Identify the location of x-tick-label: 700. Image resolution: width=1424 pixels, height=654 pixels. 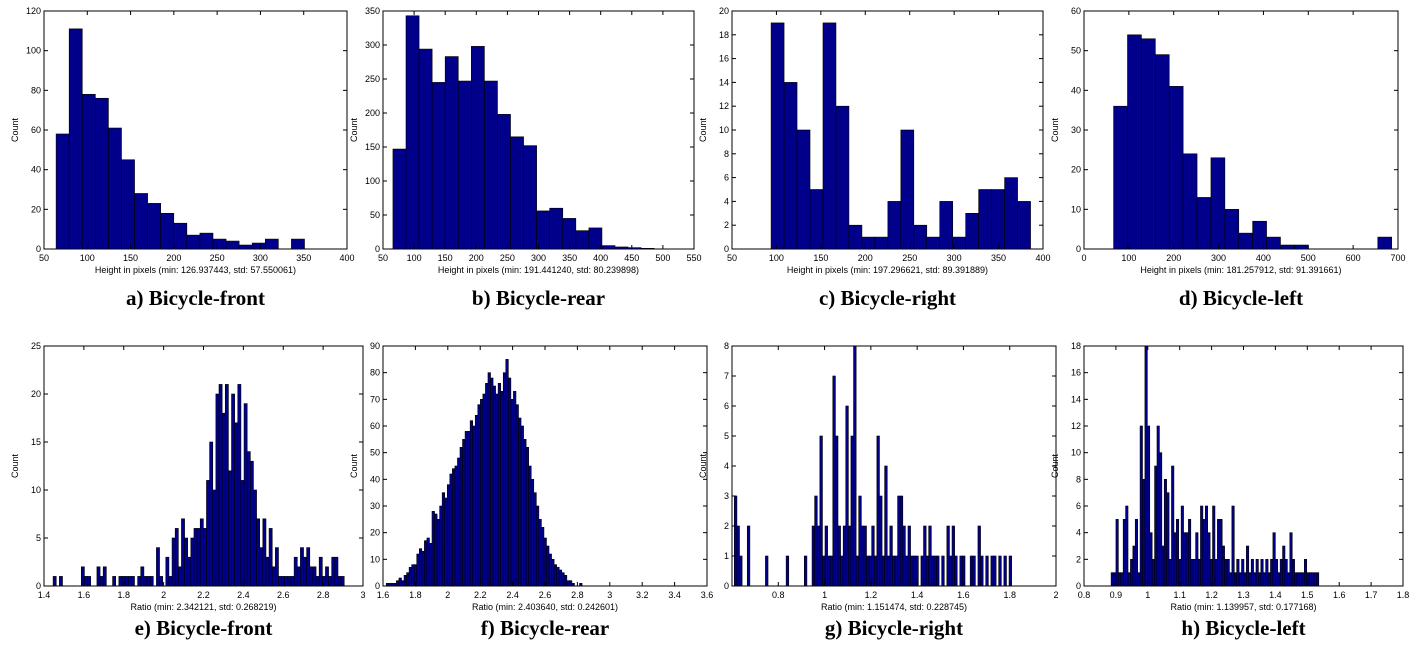
(1397, 258).